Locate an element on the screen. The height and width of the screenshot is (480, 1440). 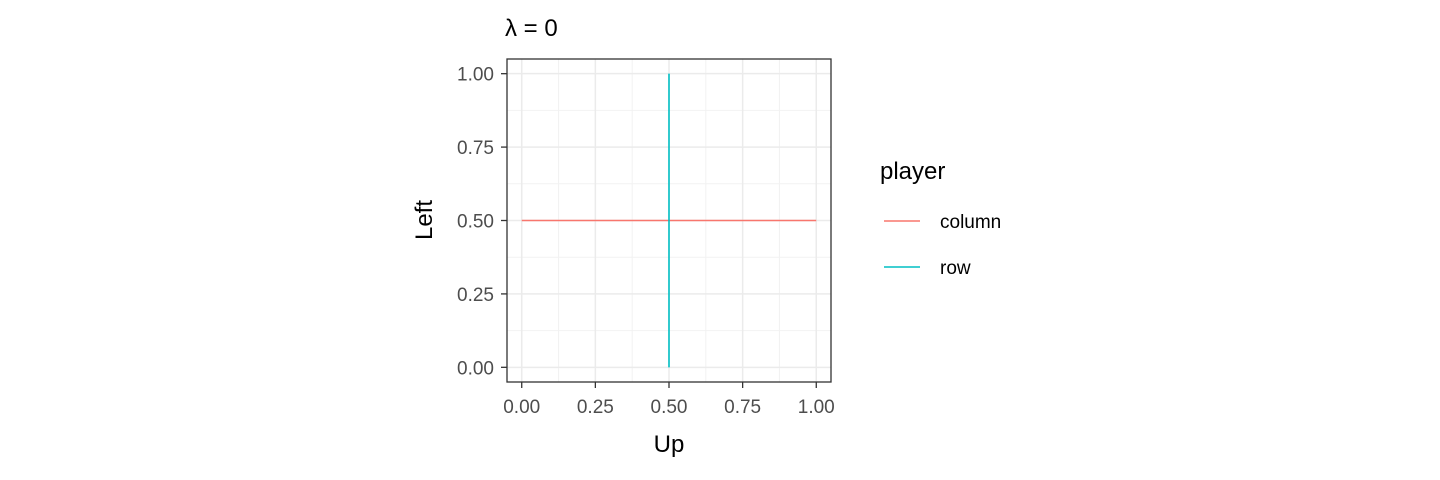
x-axis-title: Up is located at coordinates (669, 444).